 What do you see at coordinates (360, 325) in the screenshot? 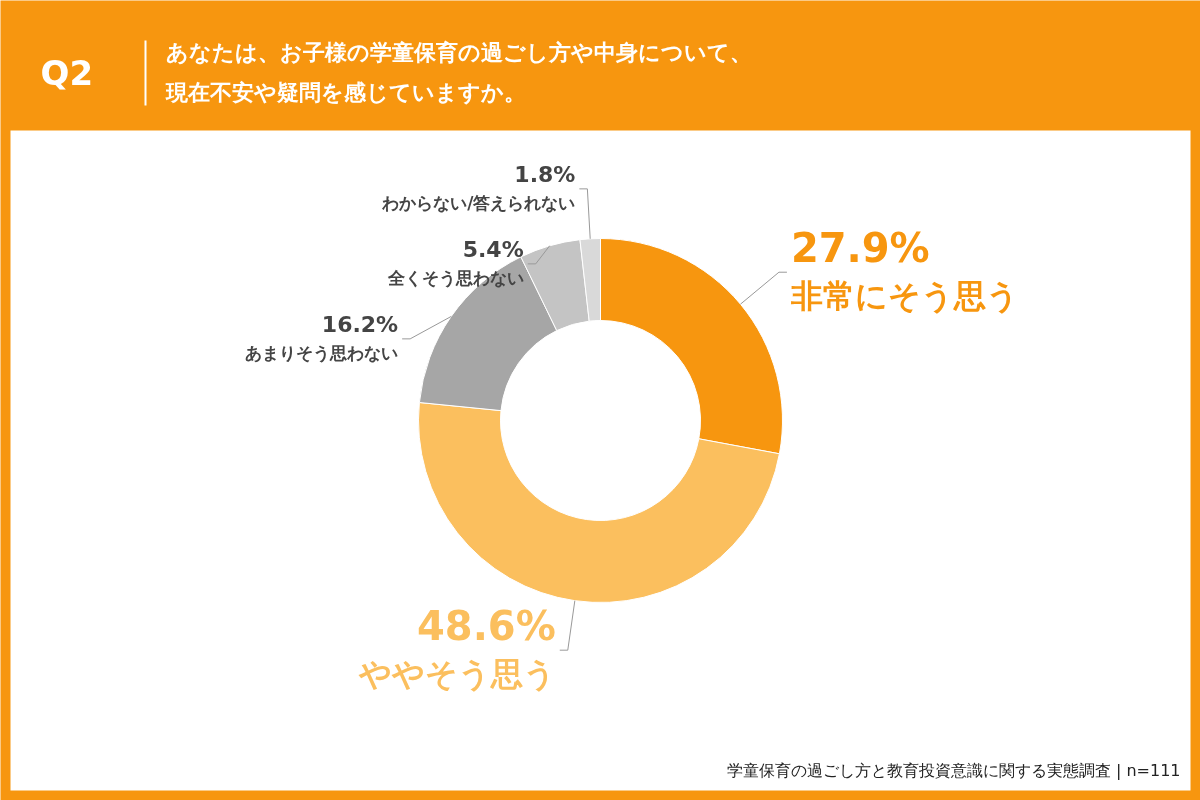
I see `data-label: 16.2%` at bounding box center [360, 325].